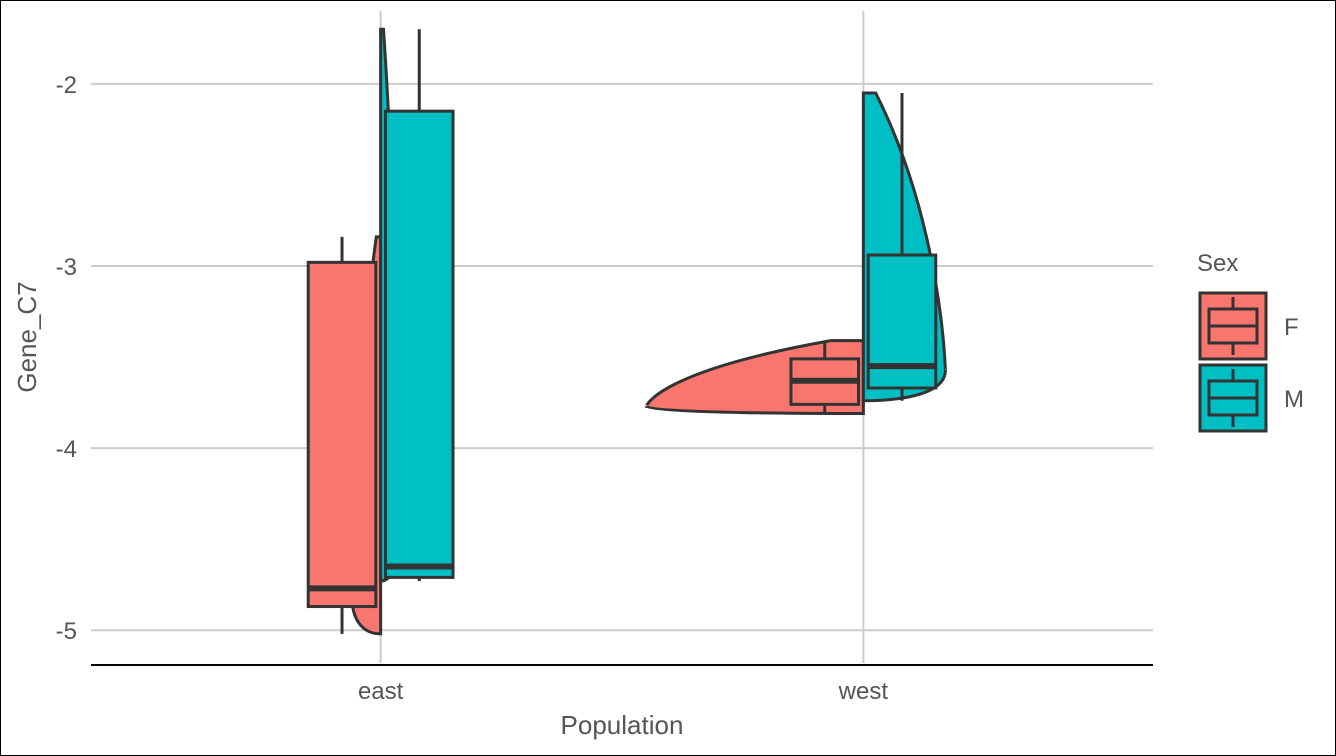 The height and width of the screenshot is (756, 1336). Describe the element at coordinates (622, 725) in the screenshot. I see `x-axis-title: Population` at that location.